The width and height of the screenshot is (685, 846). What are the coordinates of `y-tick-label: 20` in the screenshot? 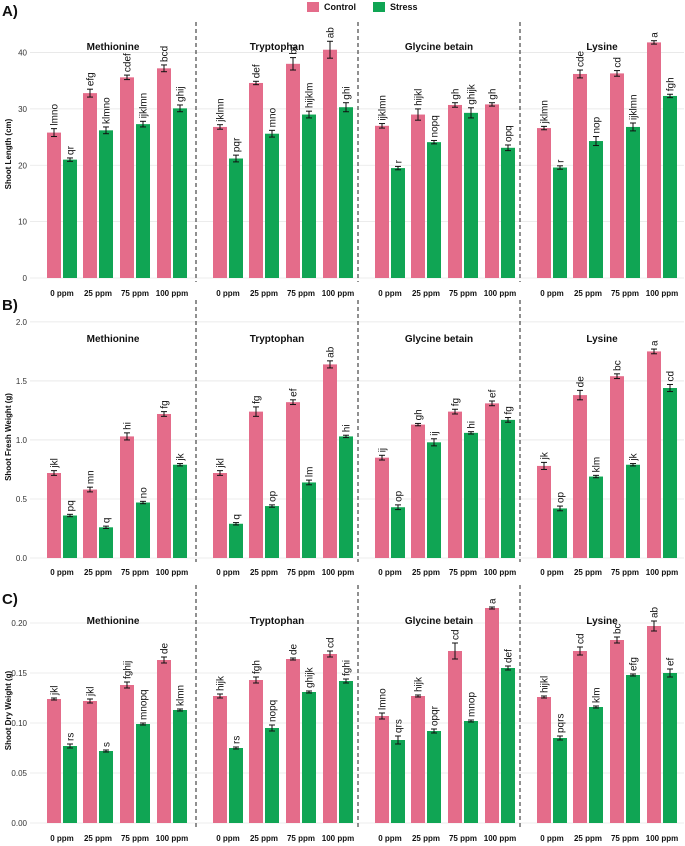 It's located at (22, 165).